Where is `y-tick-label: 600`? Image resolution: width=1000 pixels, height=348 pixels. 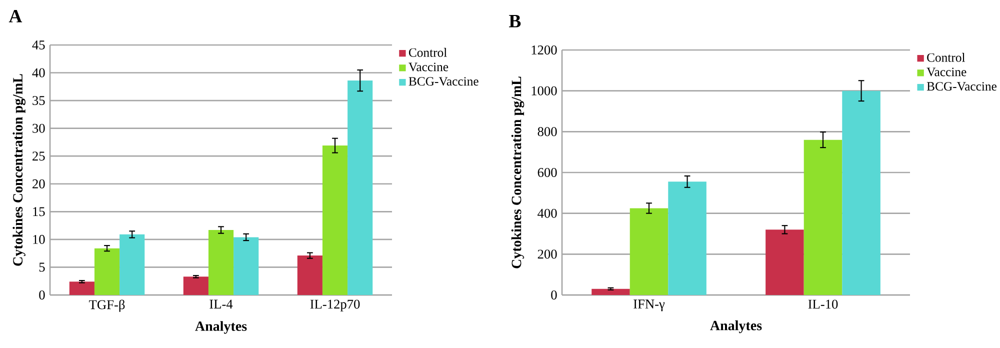
y-tick-label: 600 is located at coordinates (547, 172).